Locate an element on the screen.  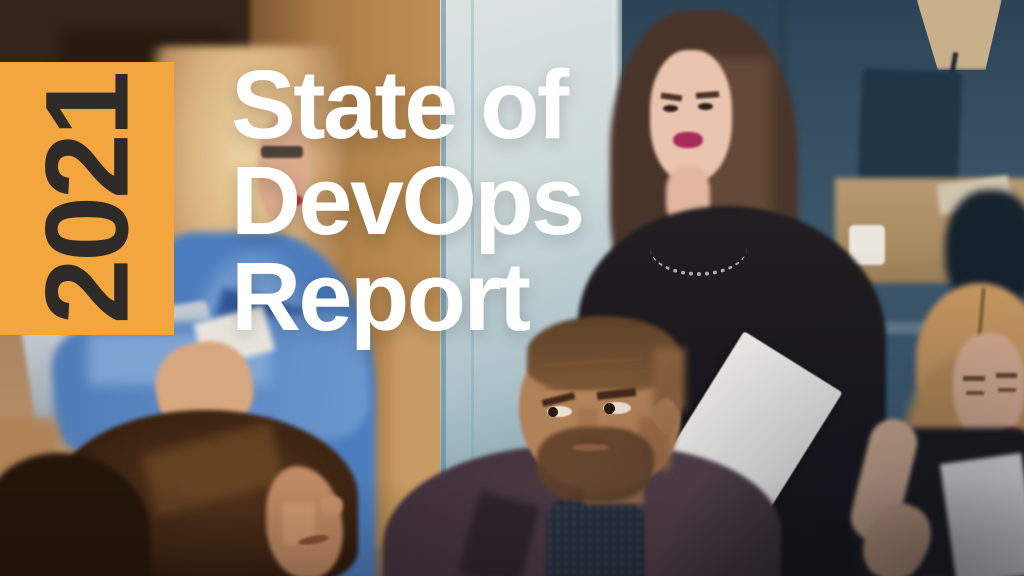
photo-right-woman-eye-left is located at coordinates (975, 393).